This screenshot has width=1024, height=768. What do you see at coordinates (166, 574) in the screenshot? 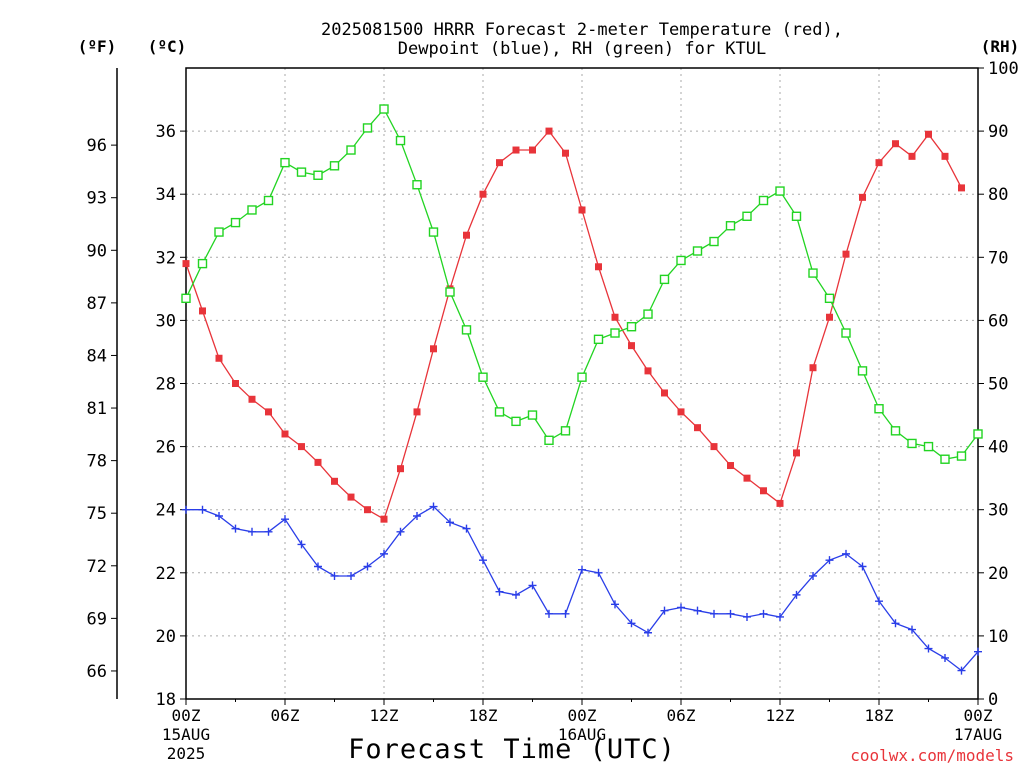
I see `celsius-tick-label: 22` at bounding box center [166, 574].